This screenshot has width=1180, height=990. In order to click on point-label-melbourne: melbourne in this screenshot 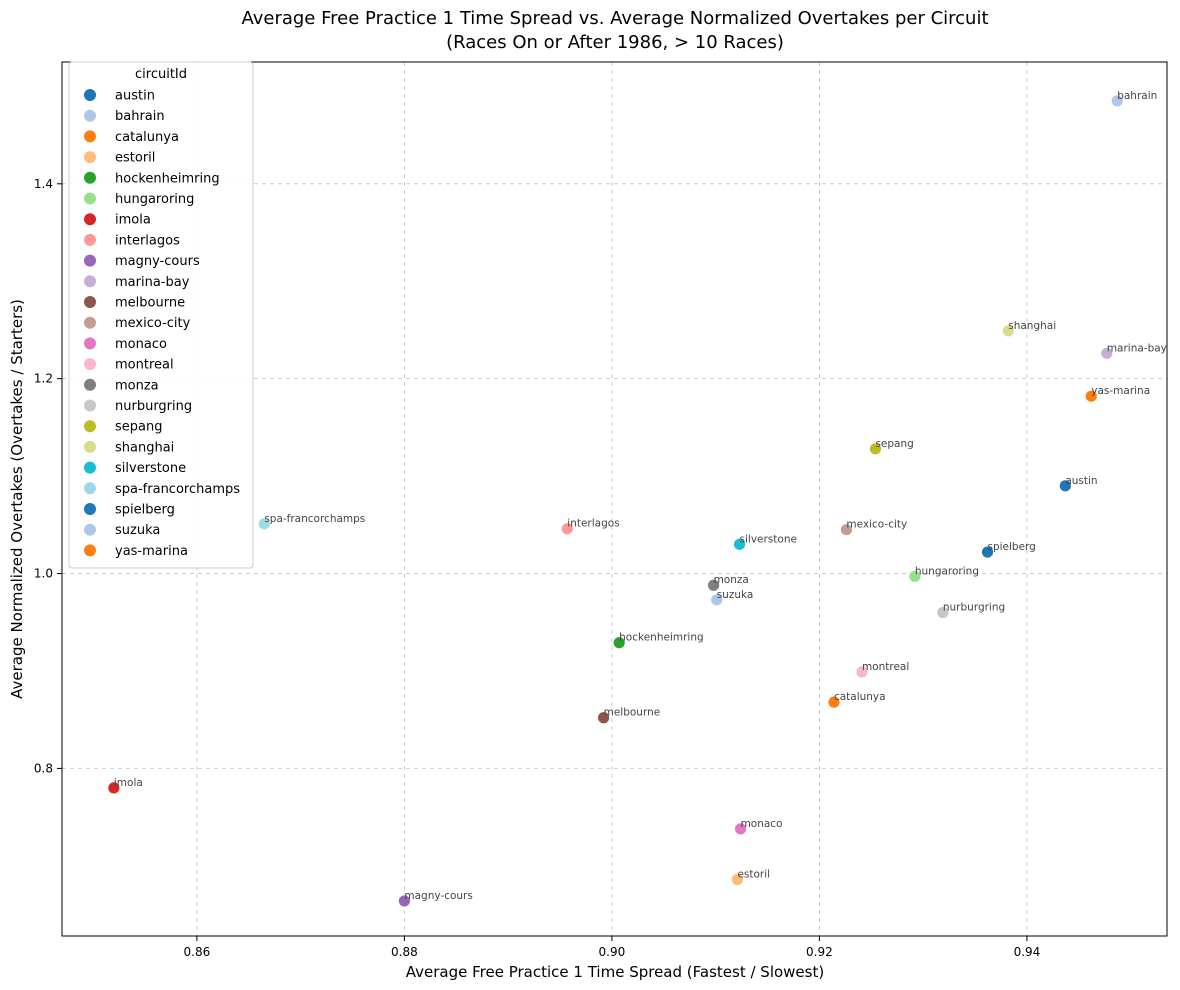, I will do `click(632, 713)`.